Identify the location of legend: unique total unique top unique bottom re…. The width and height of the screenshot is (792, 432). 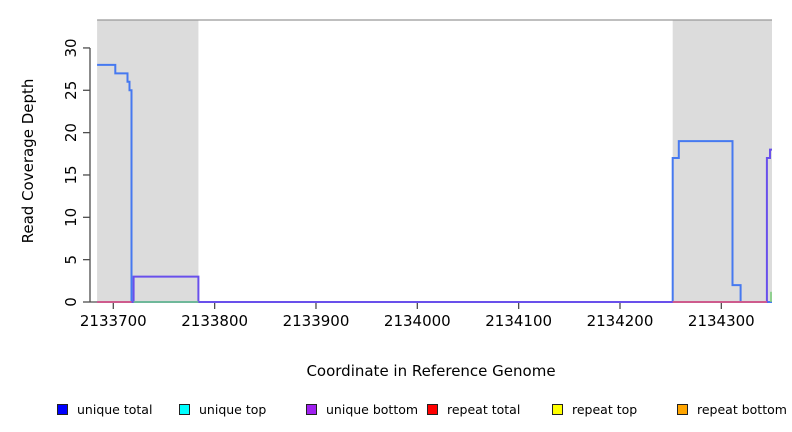
(396, 410).